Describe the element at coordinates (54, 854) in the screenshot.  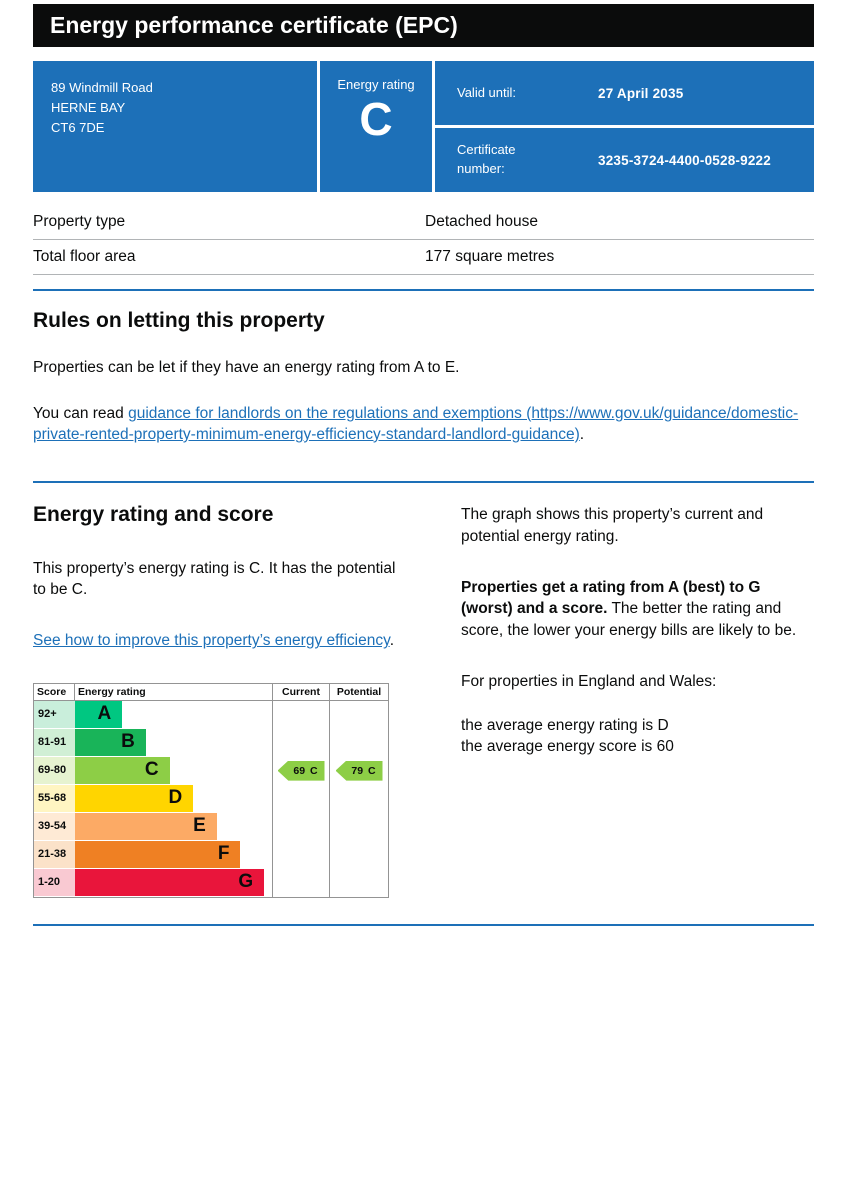
I see `band-score-cell: 21-38` at that location.